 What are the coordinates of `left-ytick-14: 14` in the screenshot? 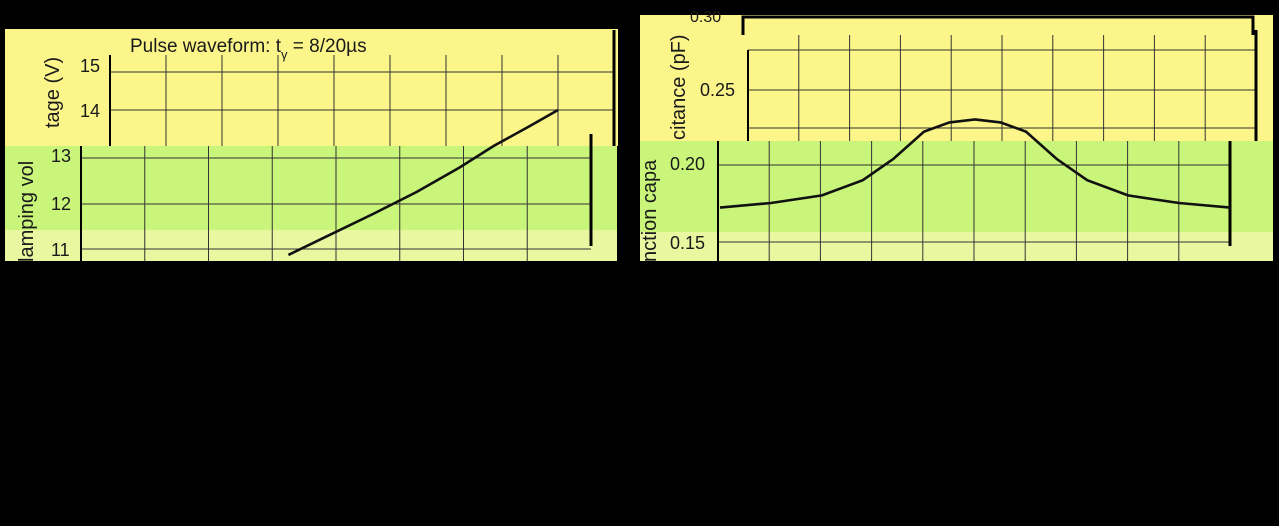 It's located at (90, 111).